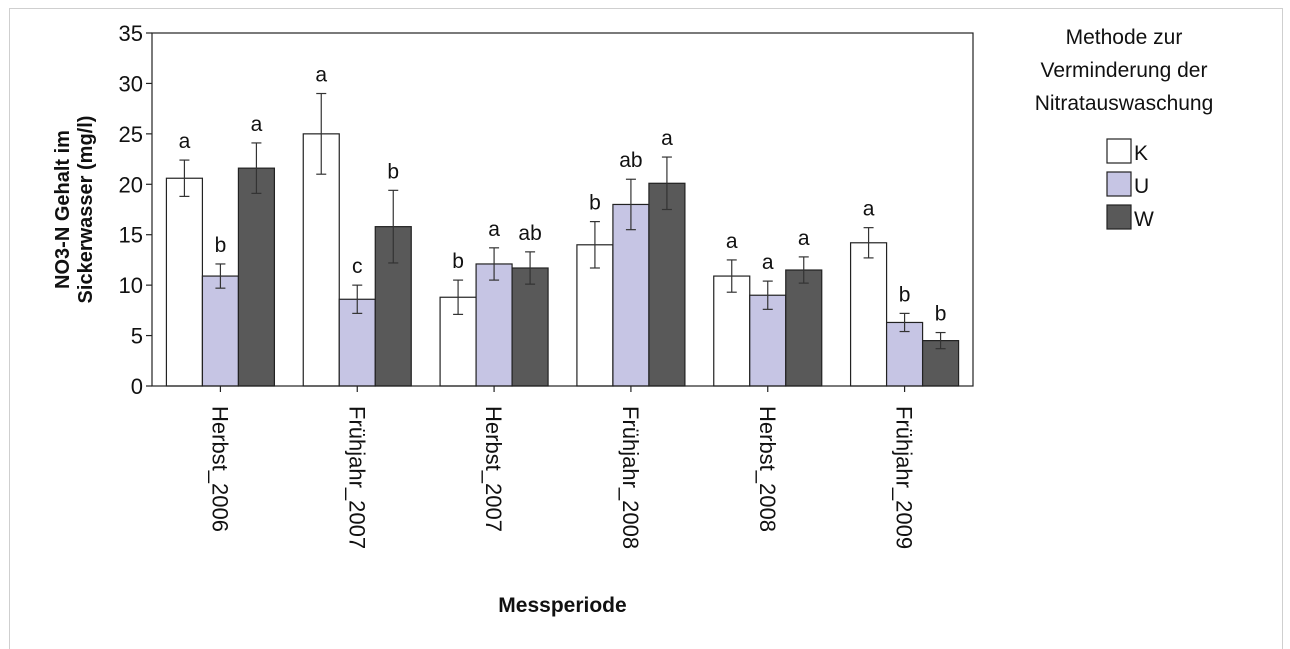 The width and height of the screenshot is (1290, 649). I want to click on y-axis-label-line-2: Sickerwasser (mg/l), so click(86, 210).